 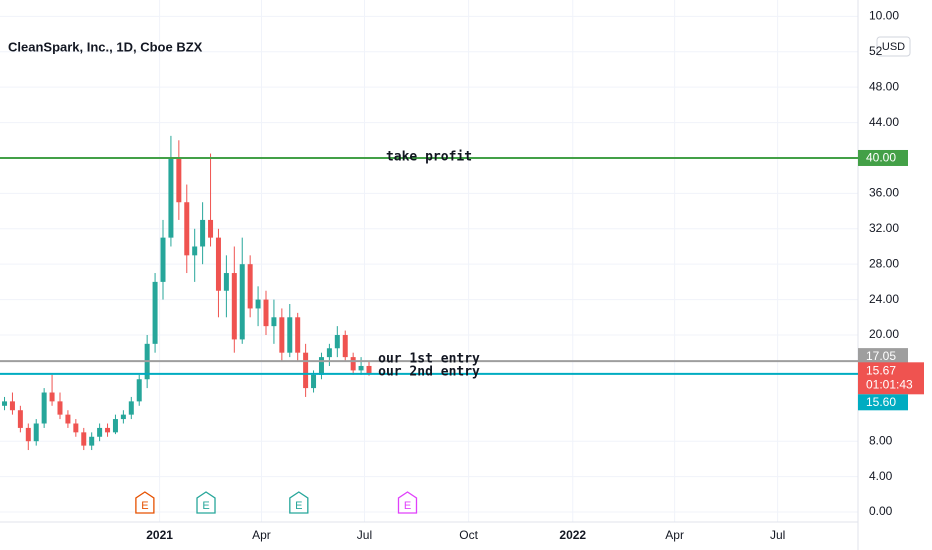 I want to click on level-price-label: 17.05, so click(x=881, y=356).